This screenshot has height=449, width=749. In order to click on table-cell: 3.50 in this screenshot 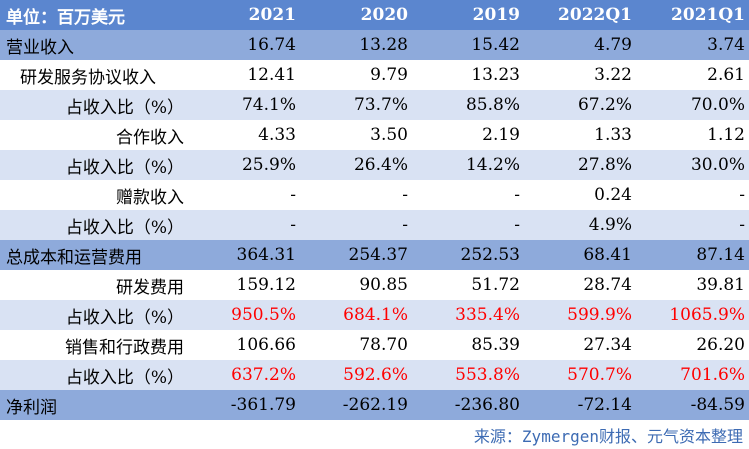, I will do `click(389, 135)`.